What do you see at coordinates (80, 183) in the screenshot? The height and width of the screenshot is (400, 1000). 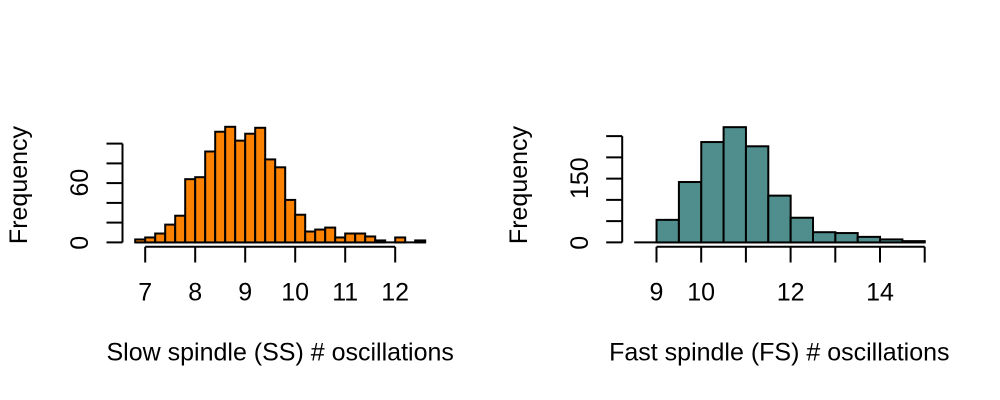 I see `svg-text: 60` at bounding box center [80, 183].